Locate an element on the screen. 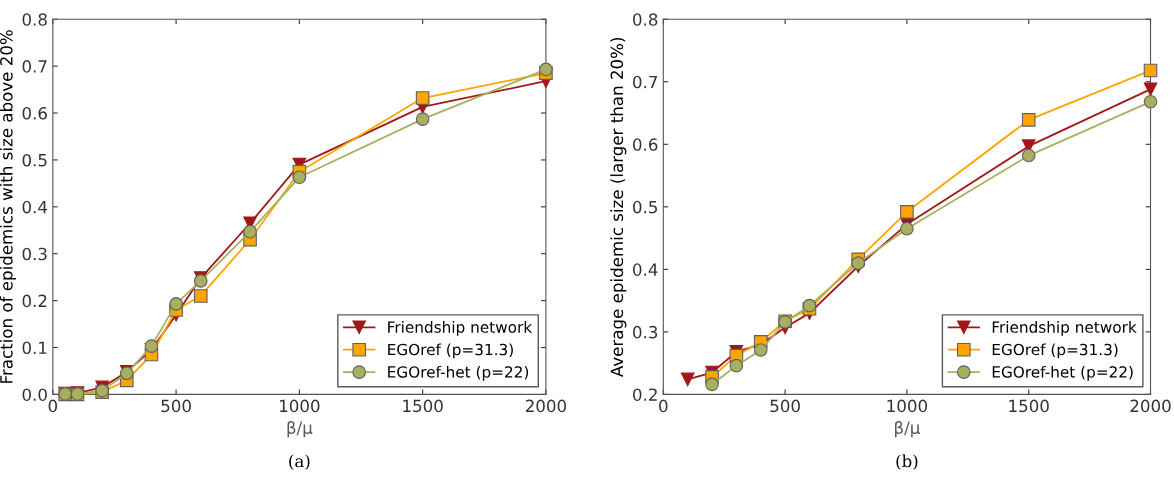 Image resolution: width=1174 pixels, height=481 pixels. y-tick-label: 0.1 is located at coordinates (34, 348).